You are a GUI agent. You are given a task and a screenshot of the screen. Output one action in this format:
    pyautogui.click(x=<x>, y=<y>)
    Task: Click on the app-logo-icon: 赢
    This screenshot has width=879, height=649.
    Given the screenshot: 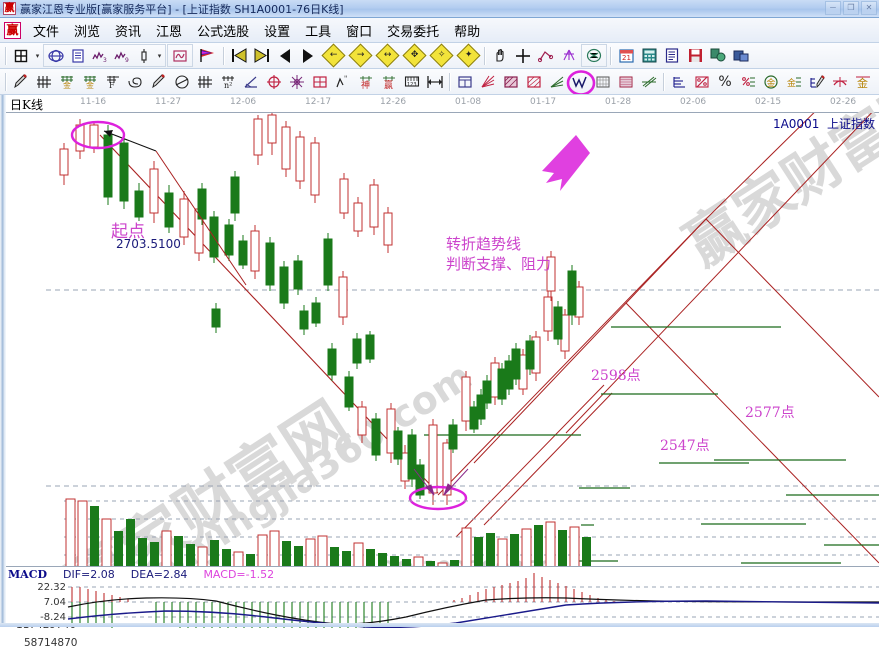 What is the action you would take?
    pyautogui.click(x=9, y=8)
    